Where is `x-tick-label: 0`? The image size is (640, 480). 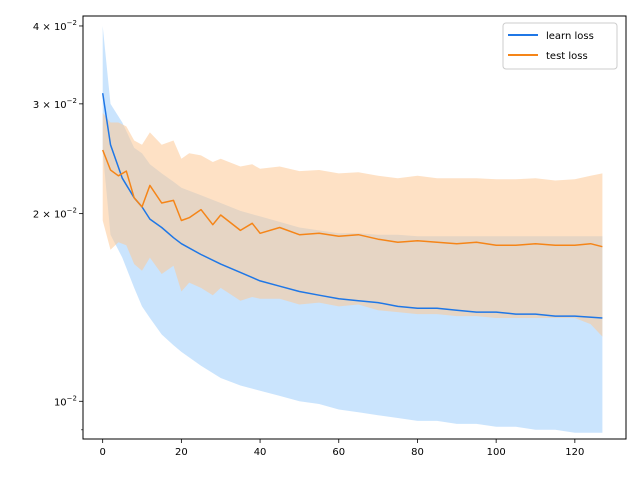 x-tick-label: 0 is located at coordinates (102, 452).